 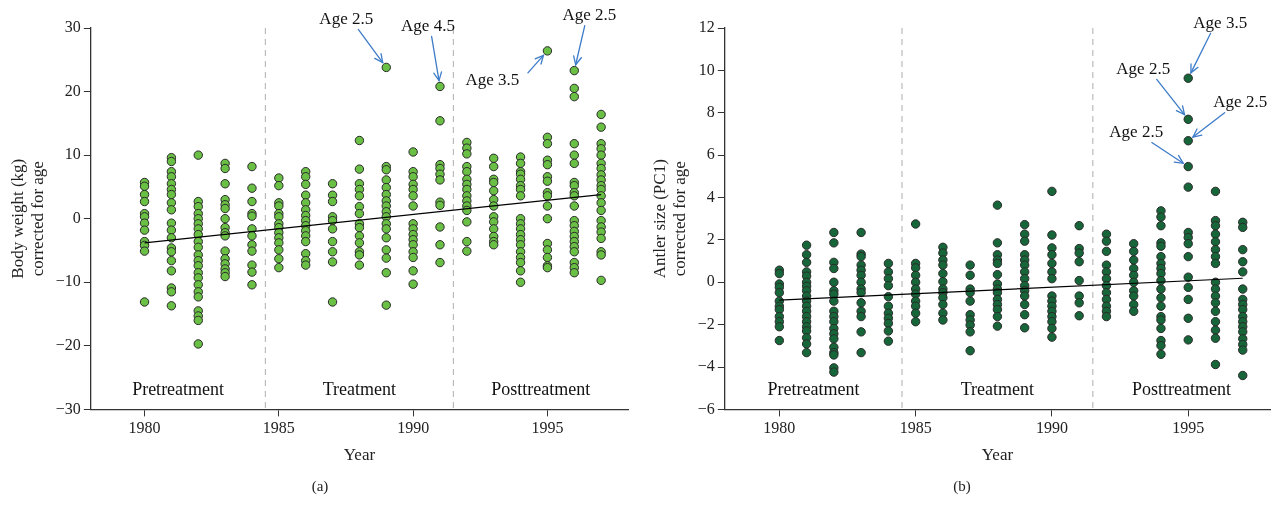 I want to click on y-tick-label: 8, so click(x=710, y=111).